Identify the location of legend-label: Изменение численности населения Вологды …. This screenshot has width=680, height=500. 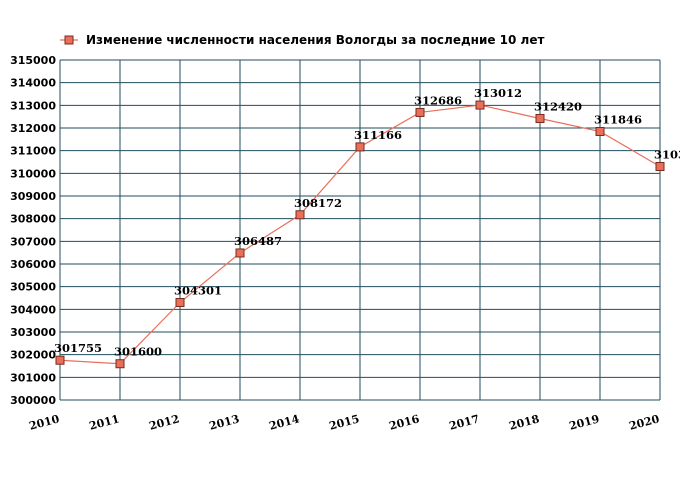
(315, 40).